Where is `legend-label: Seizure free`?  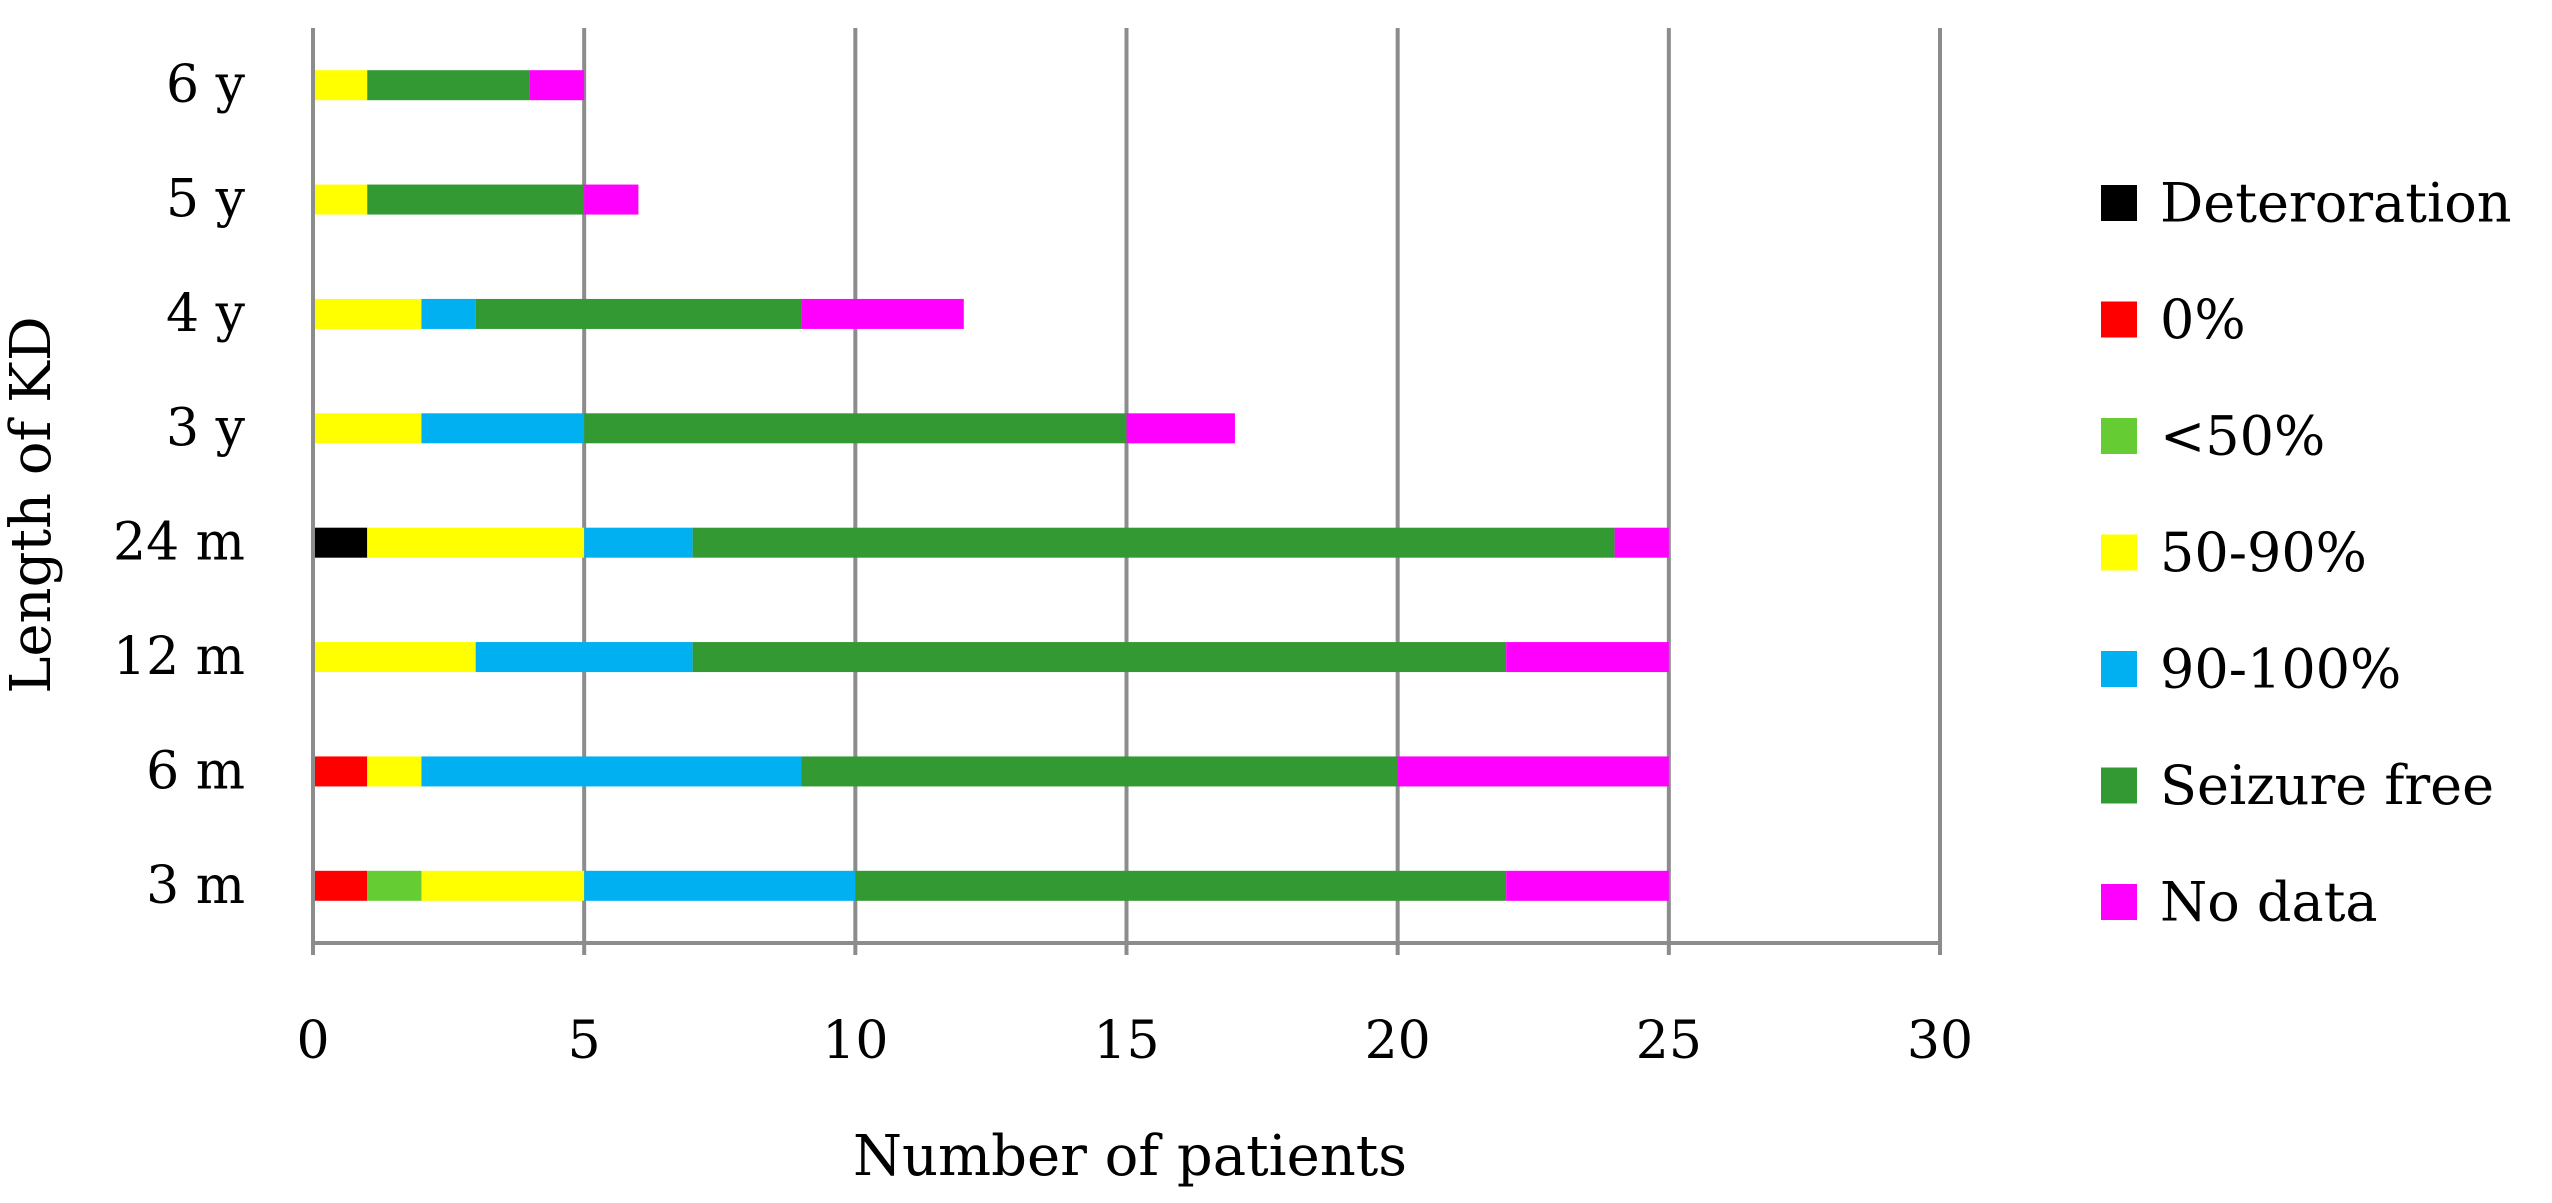 legend-label: Seizure free is located at coordinates (2327, 785).